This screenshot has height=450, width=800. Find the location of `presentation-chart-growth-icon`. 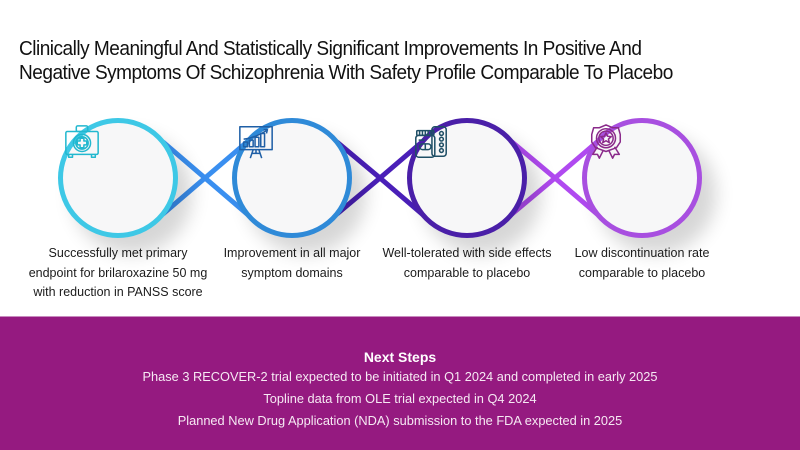

presentation-chart-growth-icon is located at coordinates (256, 142).